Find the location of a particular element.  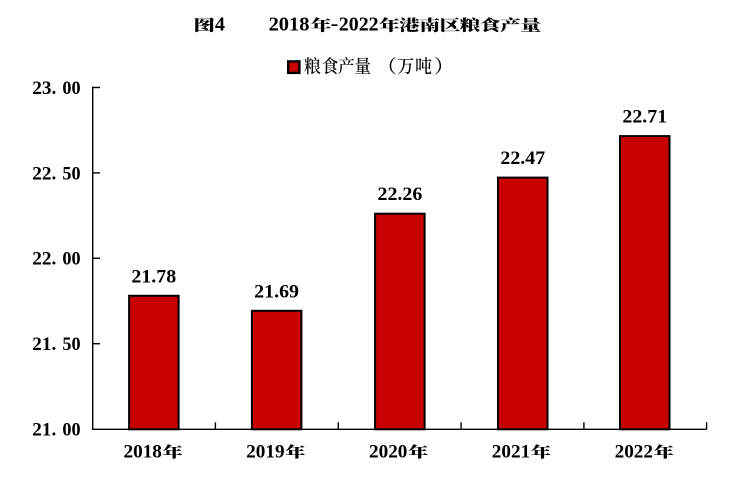

svg-text: 22.71 is located at coordinates (644, 117).